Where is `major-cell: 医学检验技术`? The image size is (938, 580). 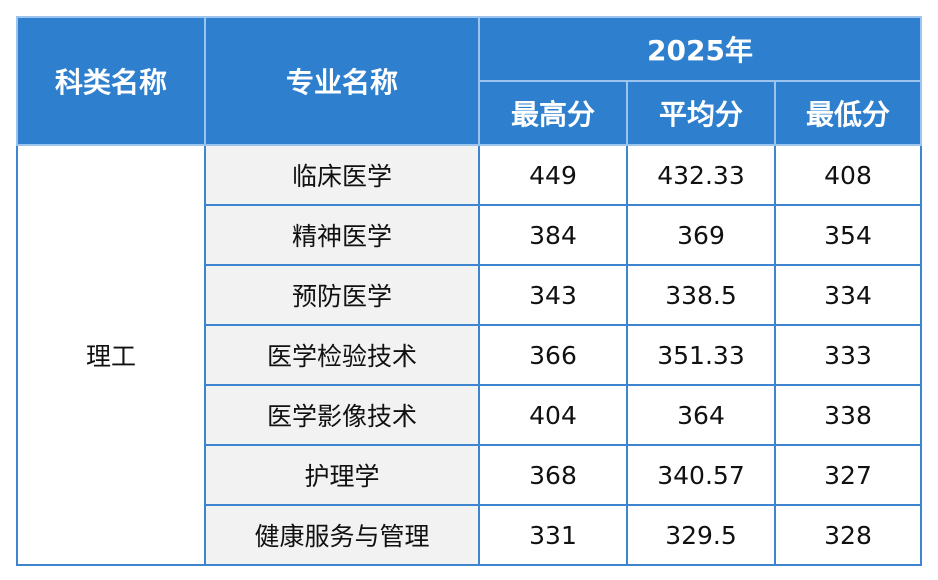
major-cell: 医学检验技术 is located at coordinates (342, 355).